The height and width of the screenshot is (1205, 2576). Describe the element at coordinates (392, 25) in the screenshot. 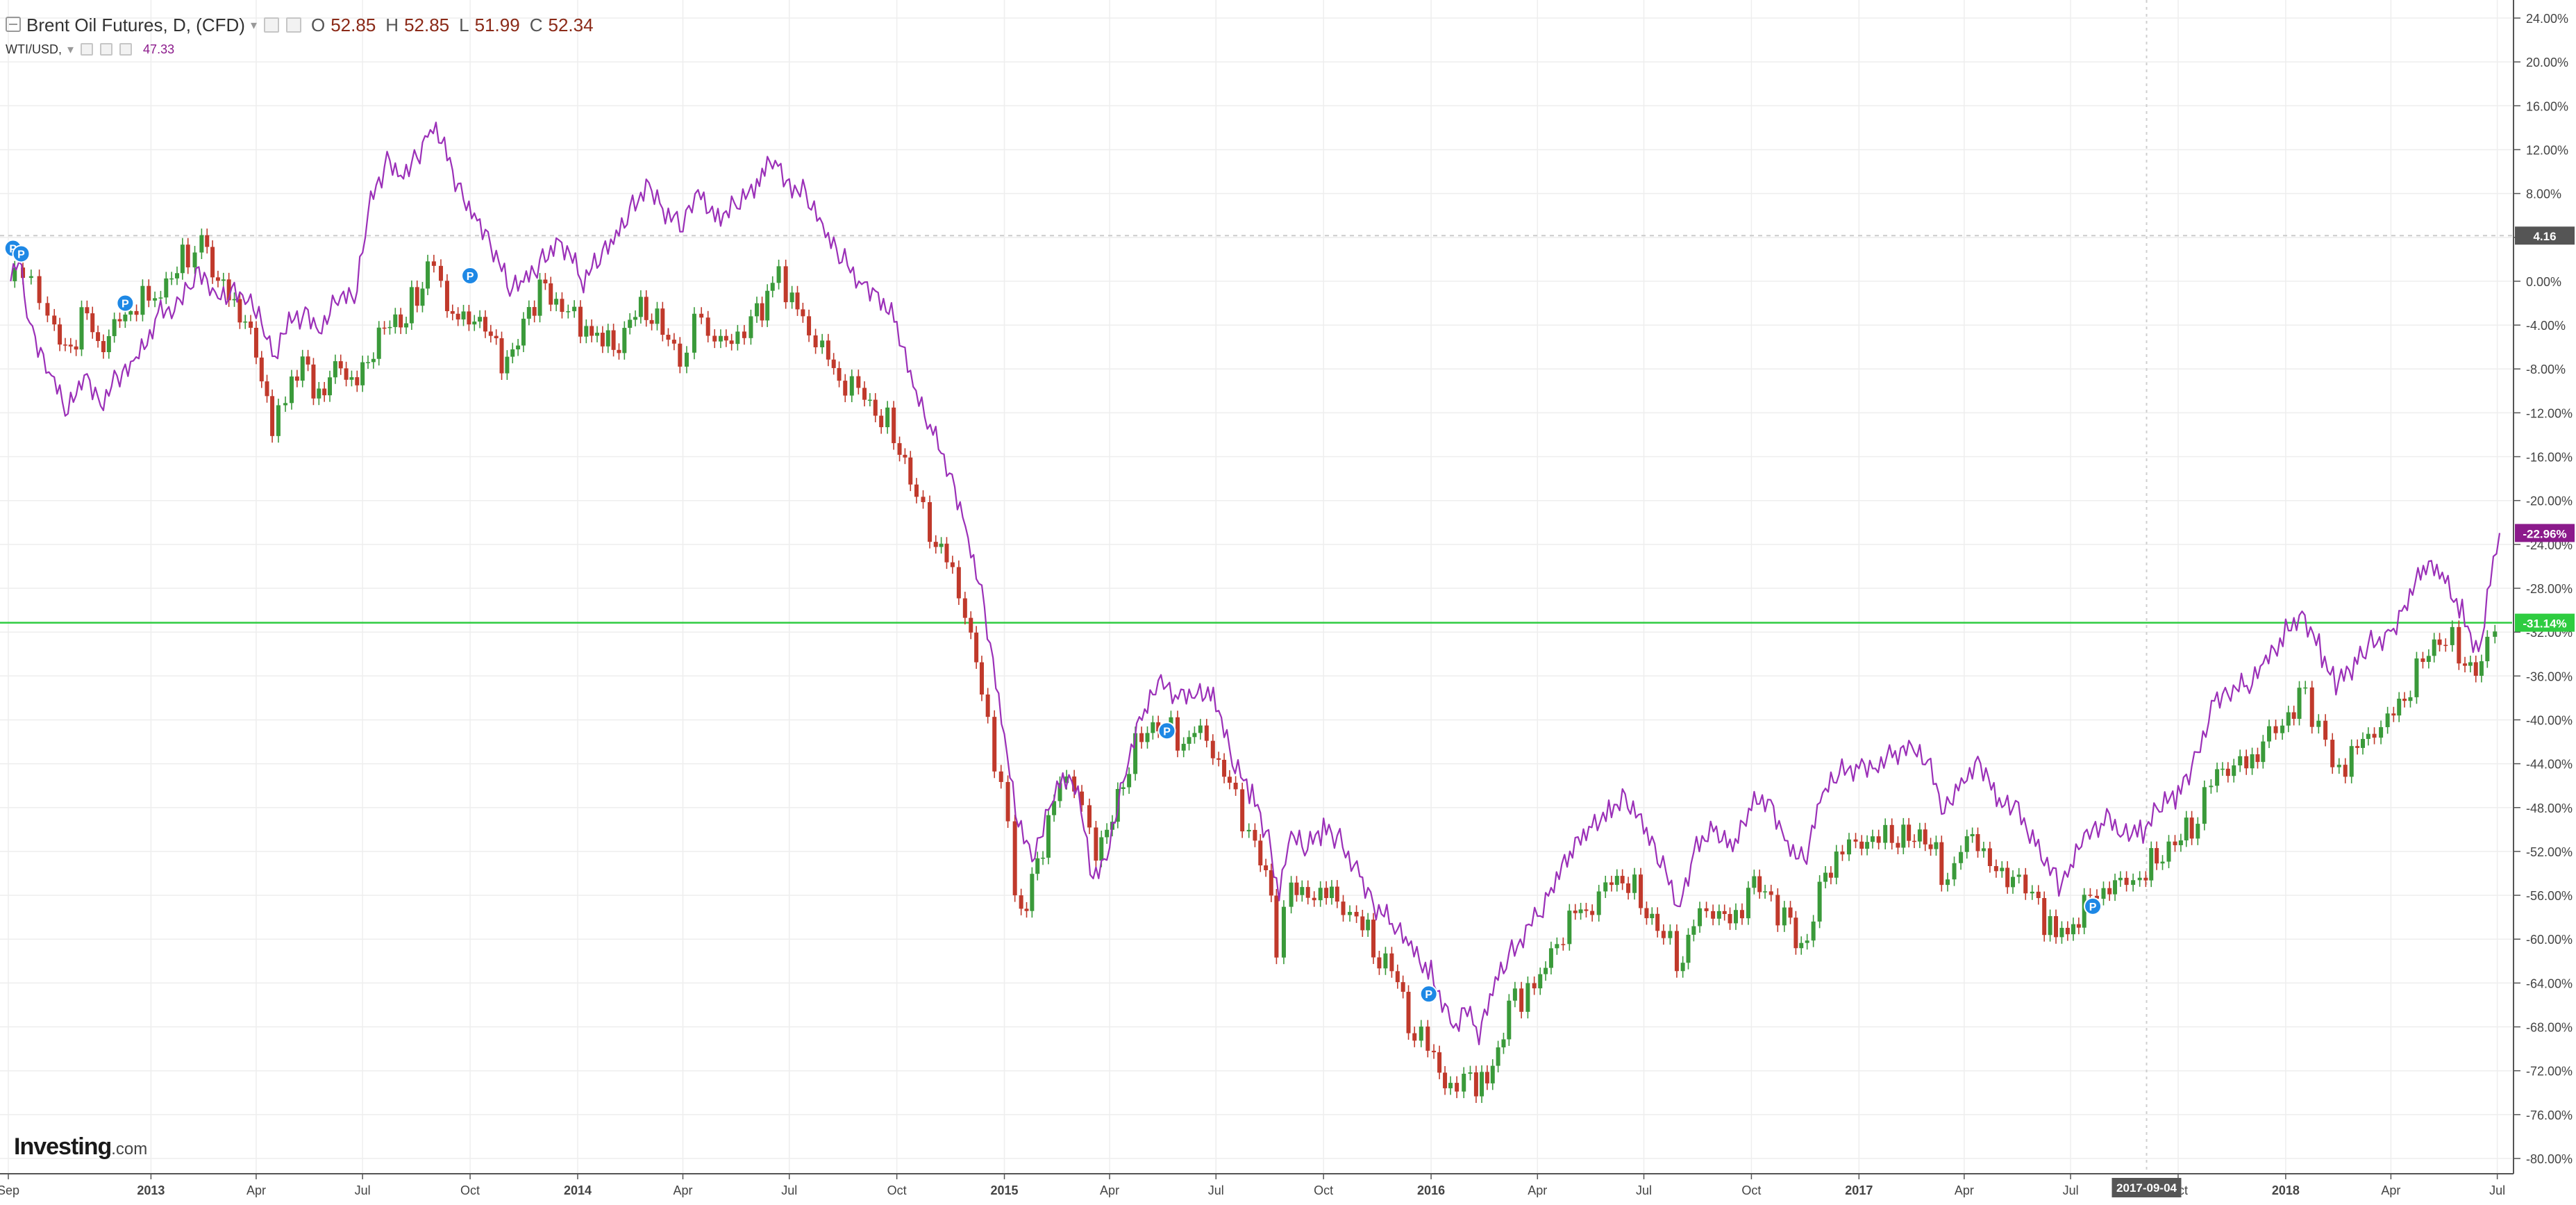

I see `high-label: H` at that location.